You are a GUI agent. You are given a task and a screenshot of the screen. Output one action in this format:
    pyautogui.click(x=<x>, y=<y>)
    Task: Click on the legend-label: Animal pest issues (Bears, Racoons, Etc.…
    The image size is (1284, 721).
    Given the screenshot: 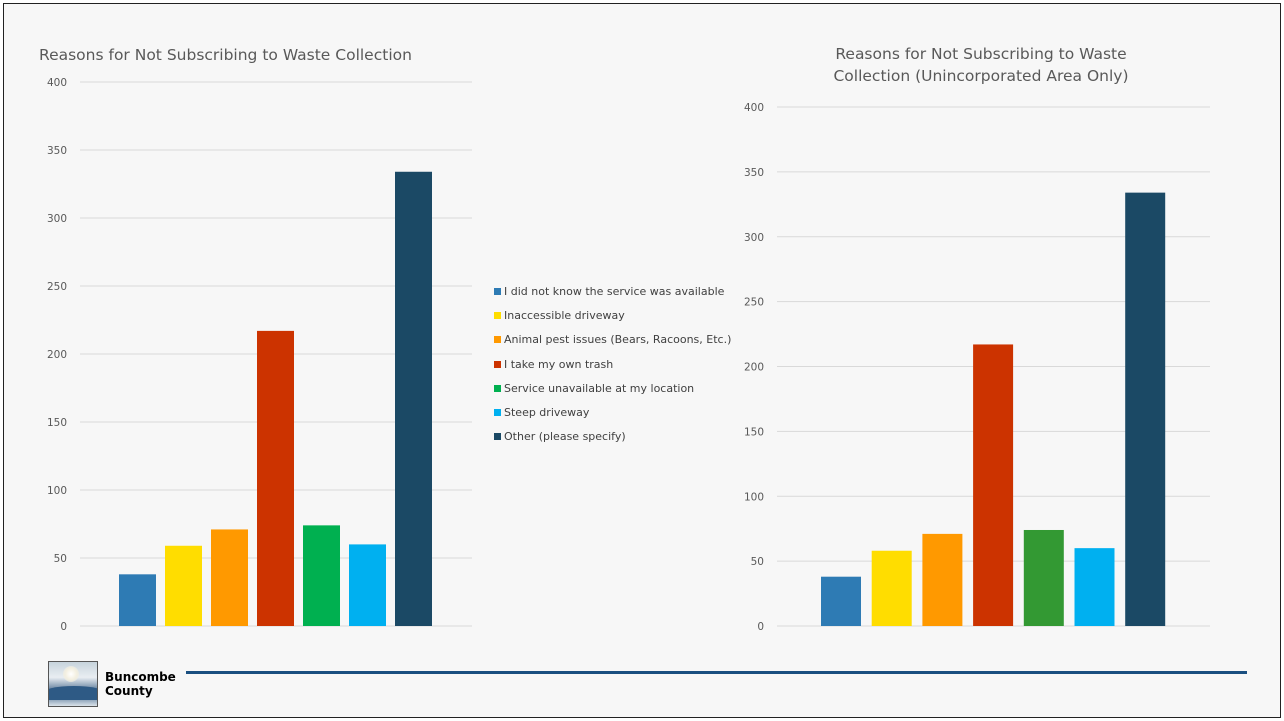 What is the action you would take?
    pyautogui.click(x=618, y=340)
    